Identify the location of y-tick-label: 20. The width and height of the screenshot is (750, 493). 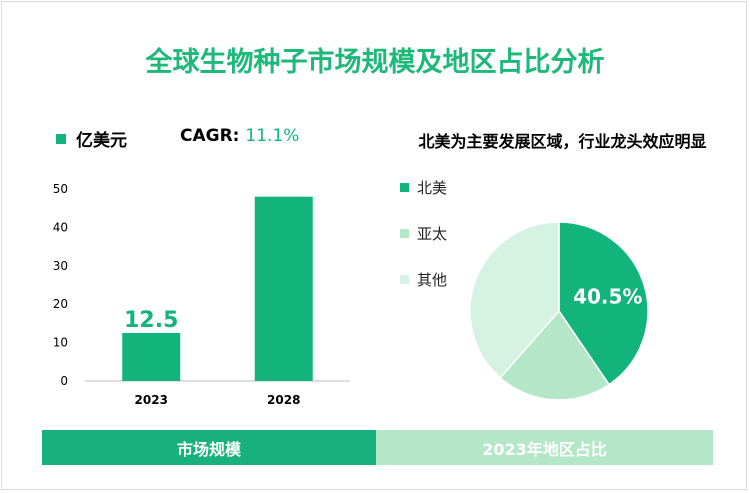
(60, 304).